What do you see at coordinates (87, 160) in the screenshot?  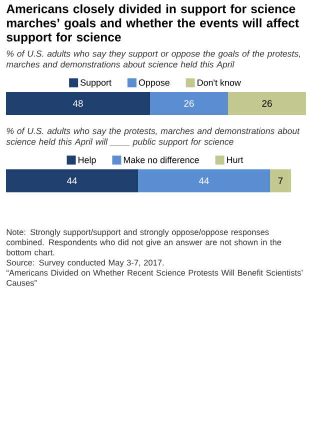 I see `legend-label: Help` at bounding box center [87, 160].